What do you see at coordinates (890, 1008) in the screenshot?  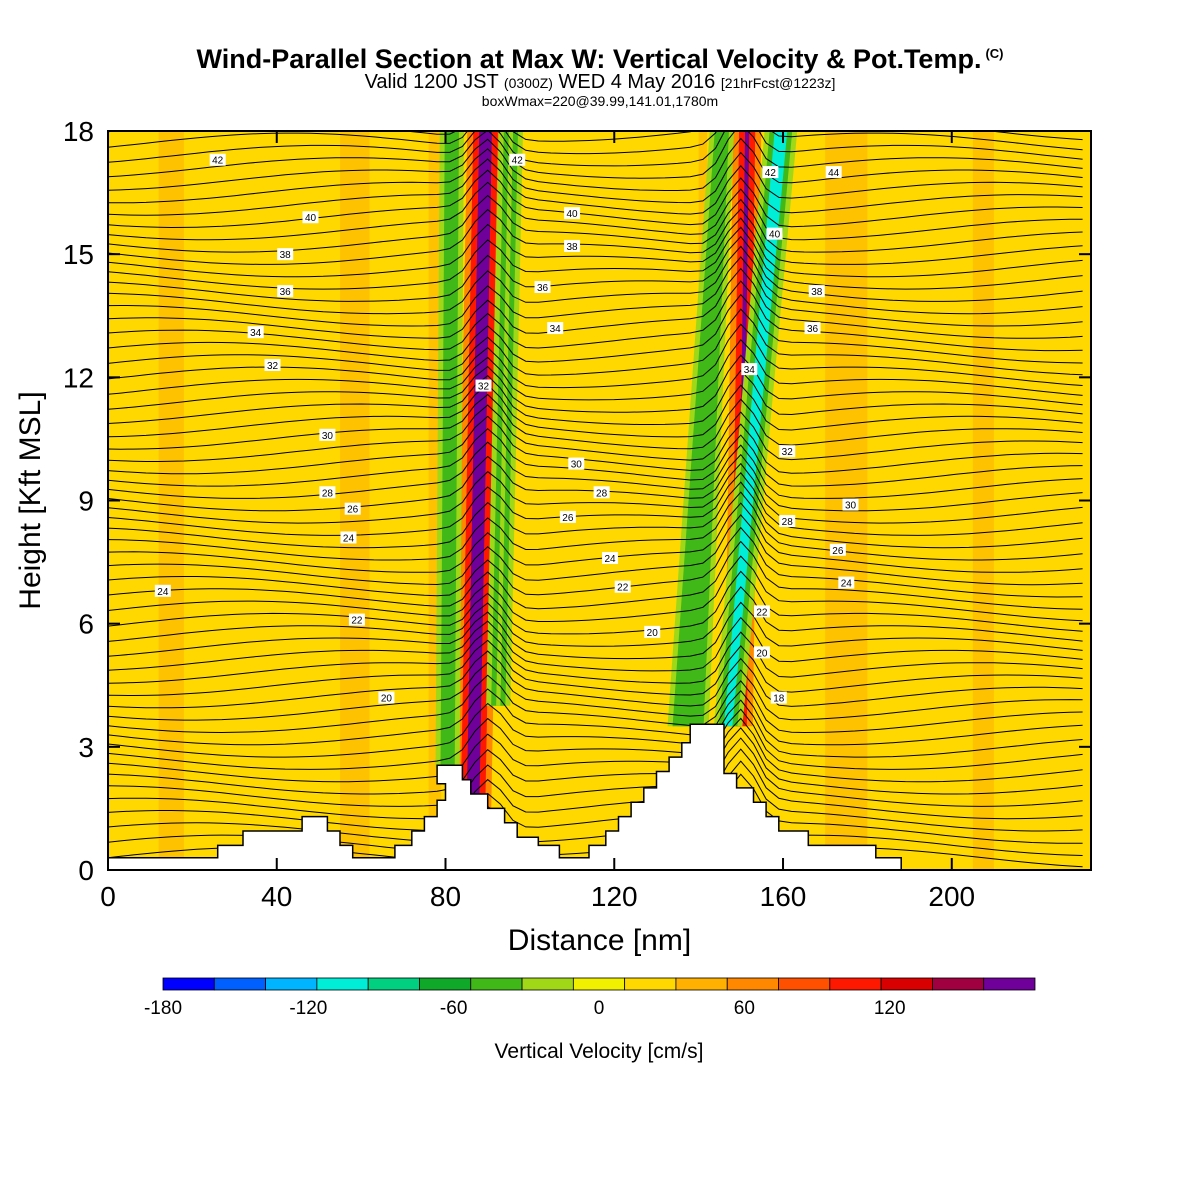 I see `colorbar-tick-label: 120` at bounding box center [890, 1008].